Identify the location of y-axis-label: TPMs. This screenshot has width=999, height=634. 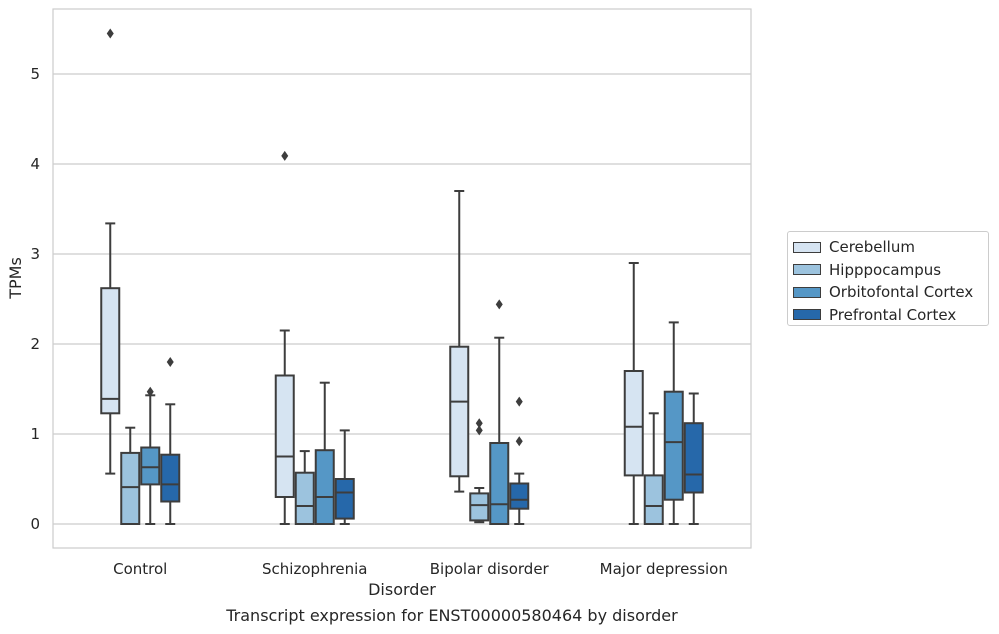
(15, 278).